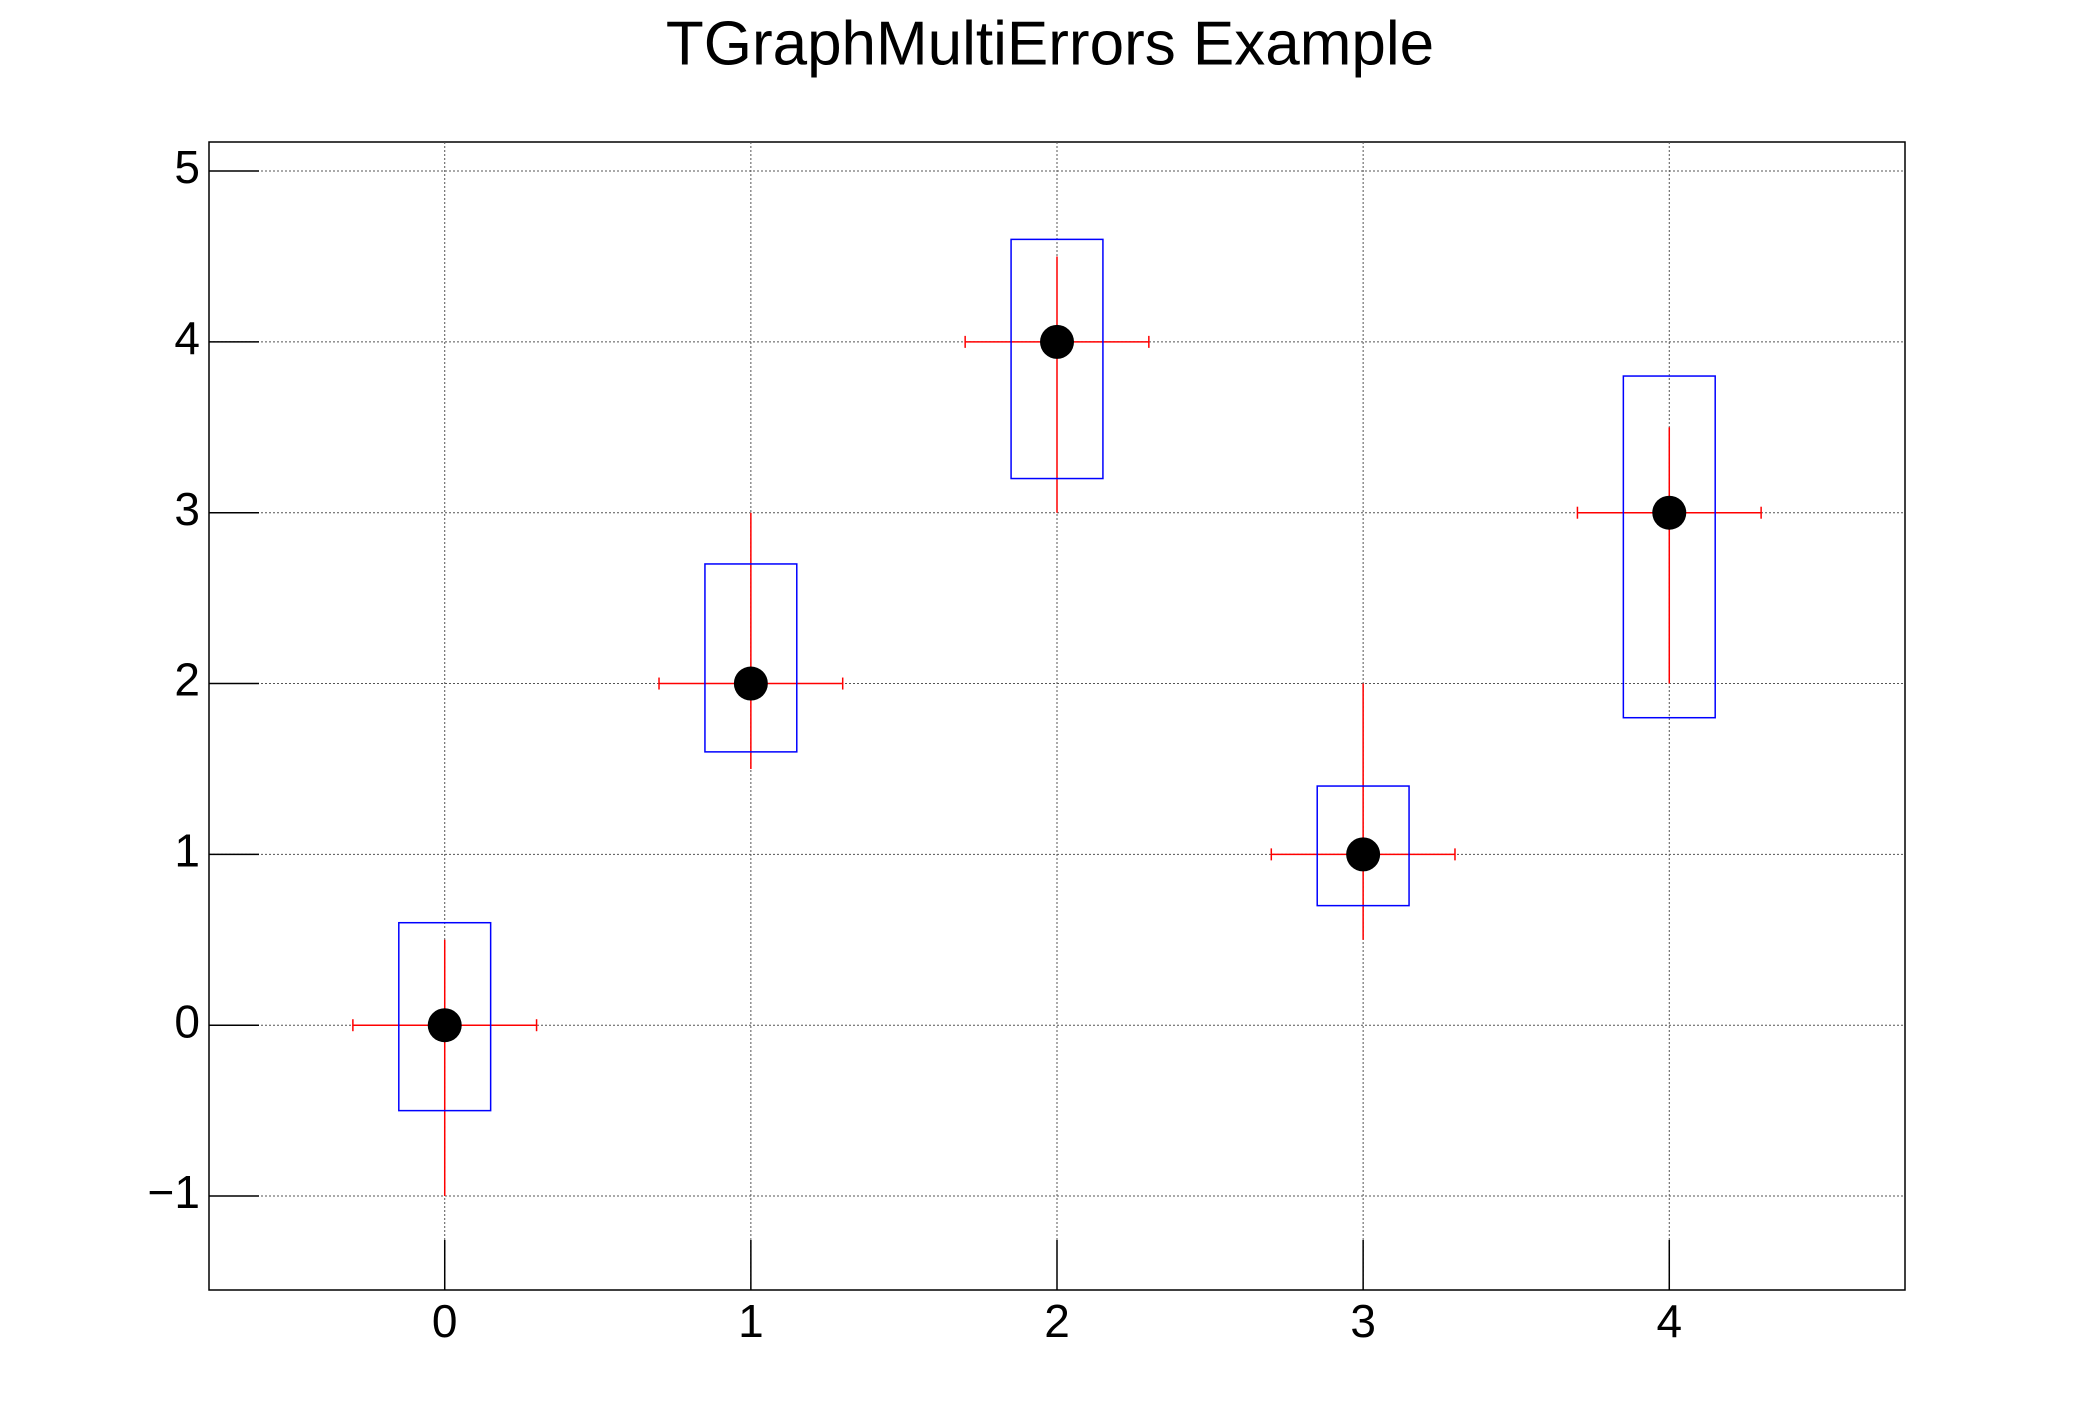 The image size is (2088, 1421). What do you see at coordinates (174, 1192) in the screenshot?
I see `y-tick-label: −1` at bounding box center [174, 1192].